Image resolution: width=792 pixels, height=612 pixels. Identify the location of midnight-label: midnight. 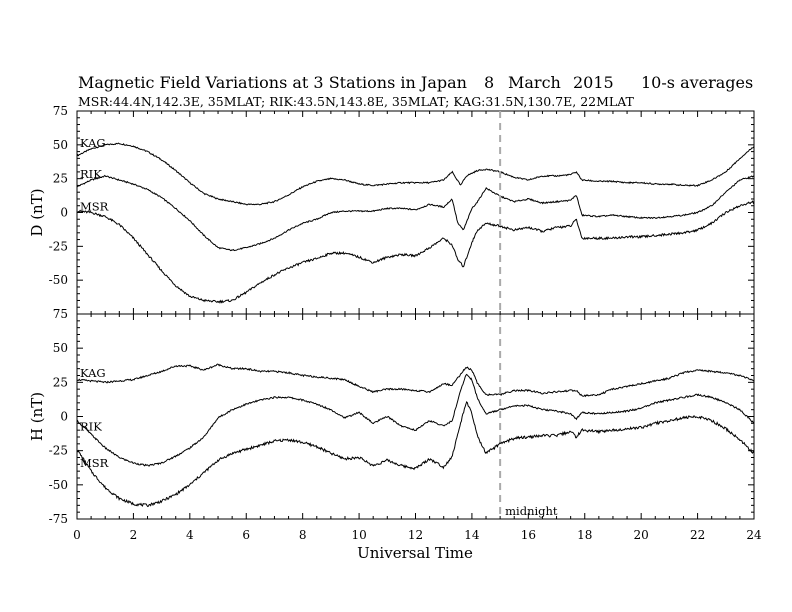
(531, 511).